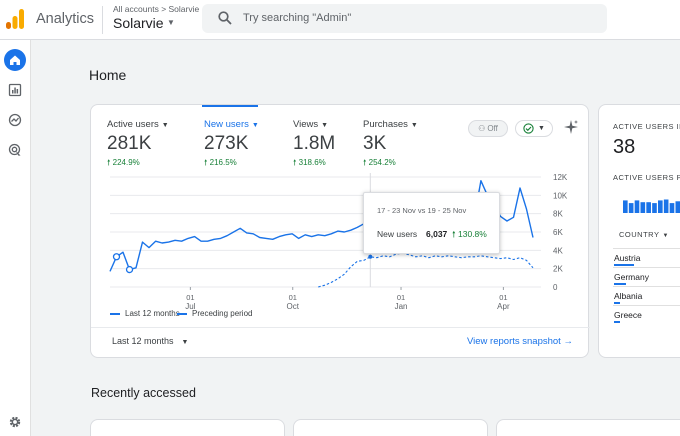  I want to click on y-tick-label: 10K, so click(560, 195).